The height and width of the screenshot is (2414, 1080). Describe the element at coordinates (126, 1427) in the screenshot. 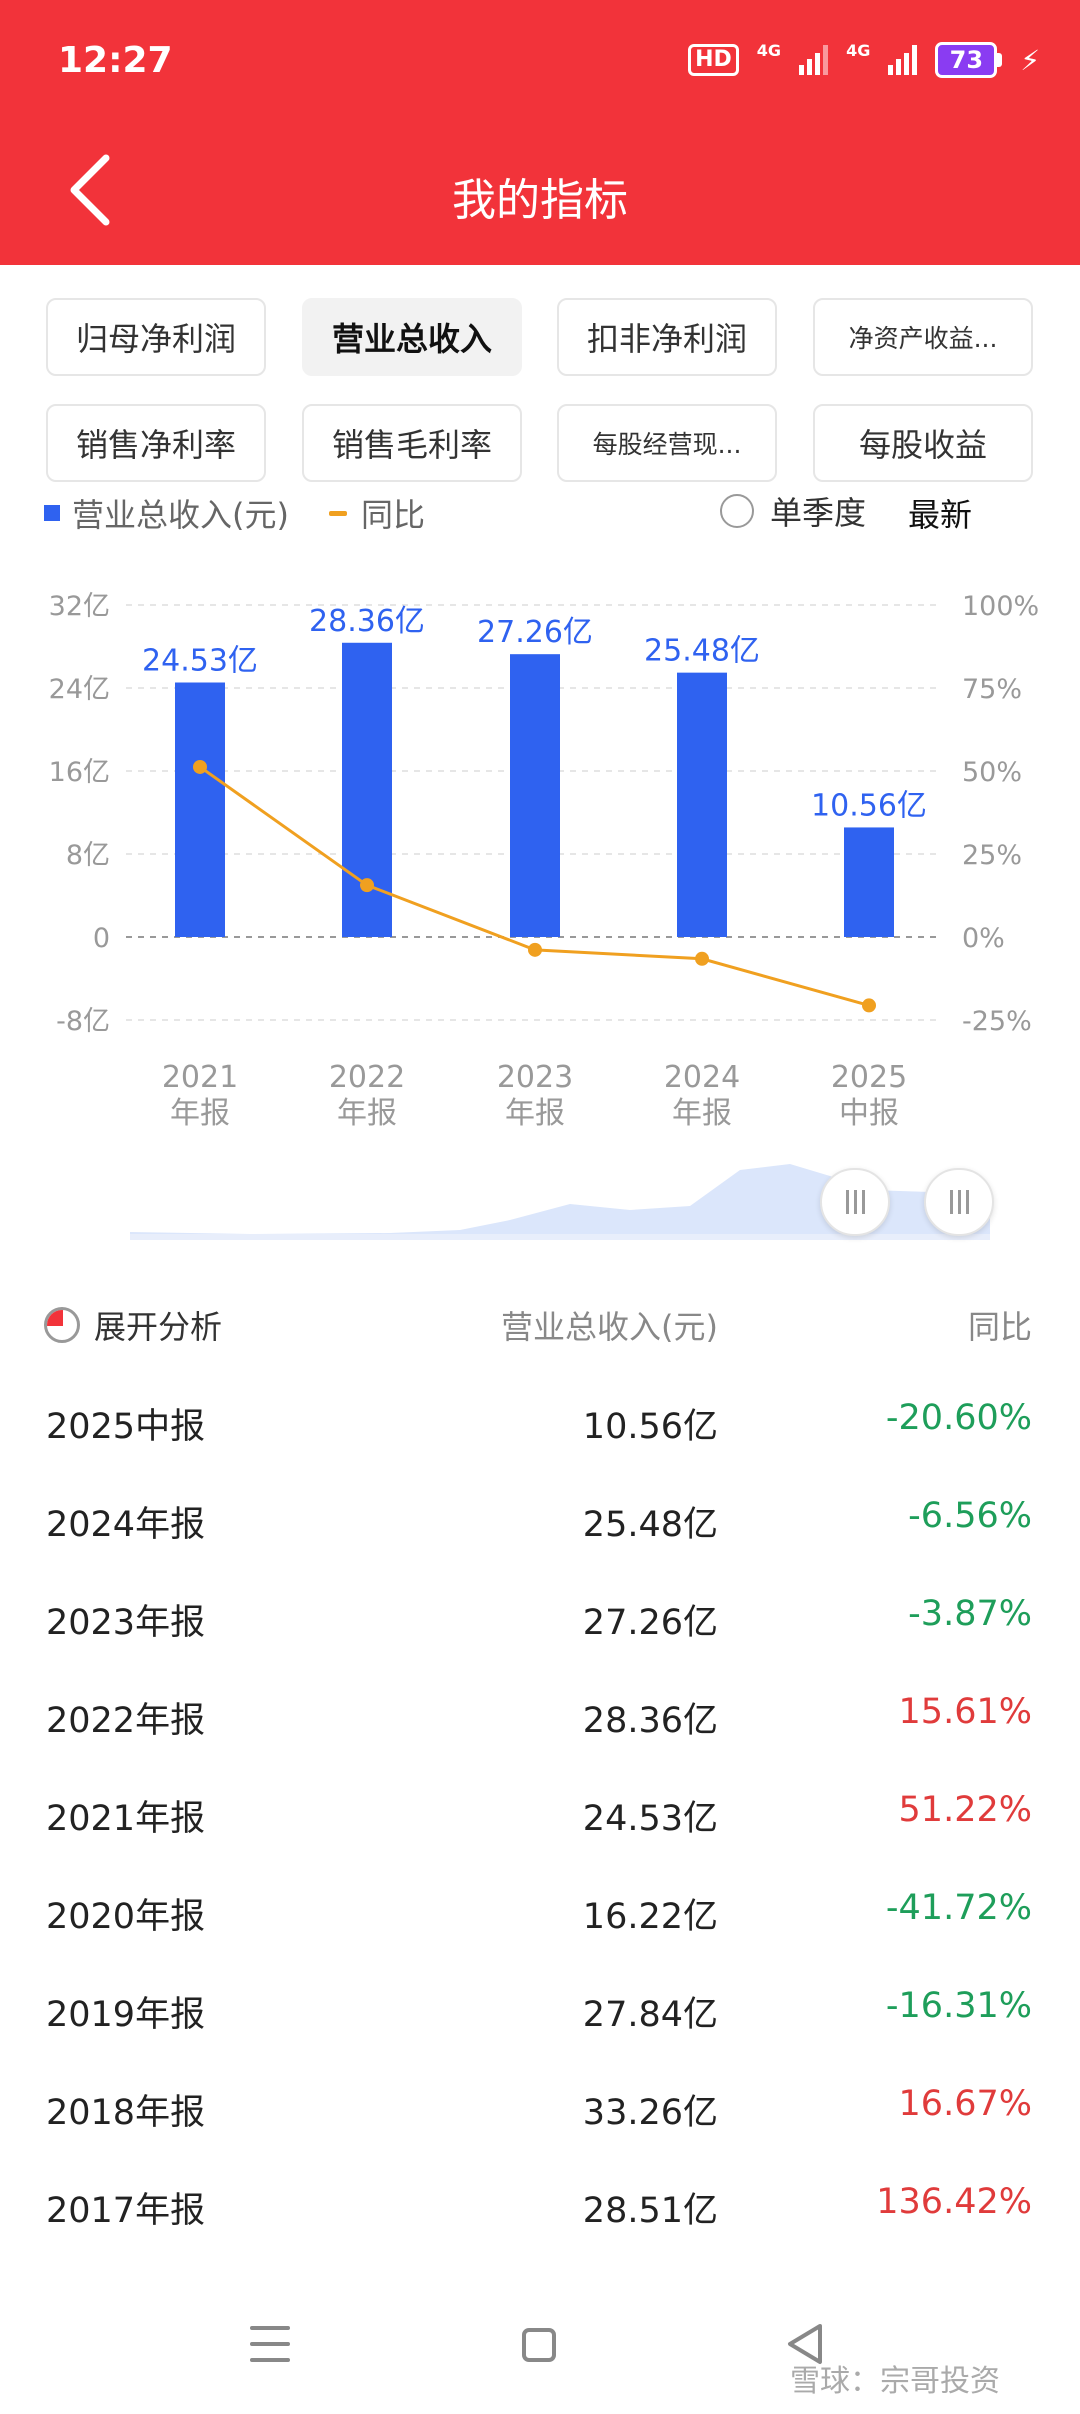

I see `row-period: 2025中报` at that location.